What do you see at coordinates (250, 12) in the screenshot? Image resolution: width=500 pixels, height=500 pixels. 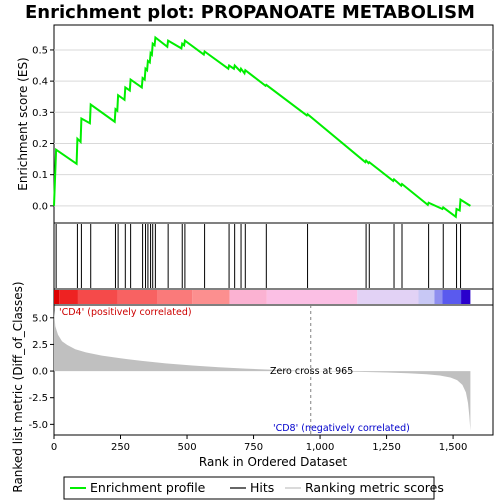 I see `chart-title: Enrichment plot: PROPANOATE METABOLISM` at bounding box center [250, 12].